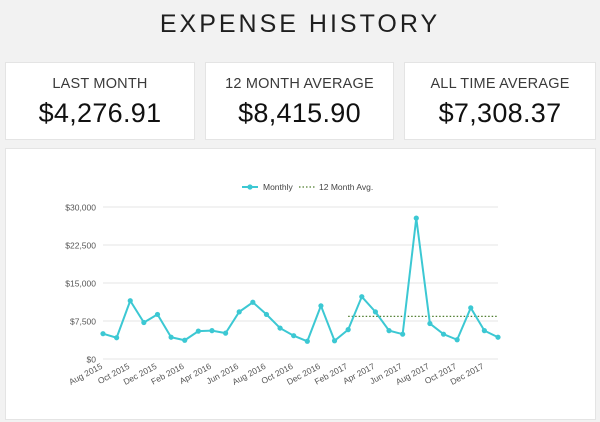 The height and width of the screenshot is (422, 600). Describe the element at coordinates (278, 187) in the screenshot. I see `legend-monthly-label: Monthly` at that location.